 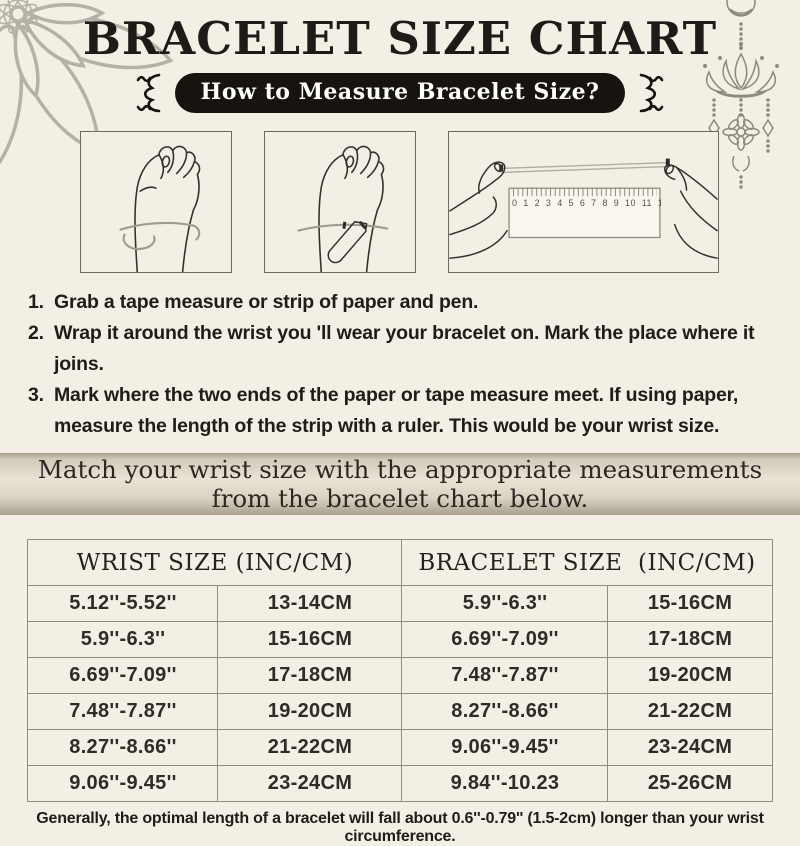 I want to click on bracelet-cm-cell: 17-18CM, so click(x=690, y=639).